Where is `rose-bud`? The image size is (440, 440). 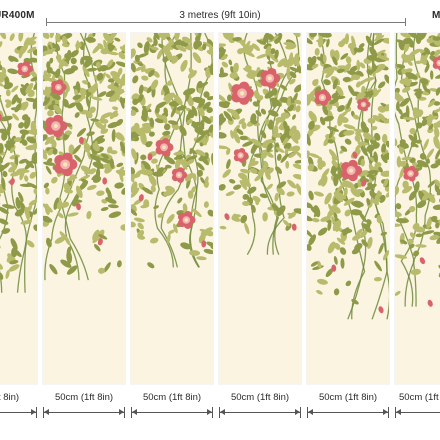 rose-bud is located at coordinates (141, 198).